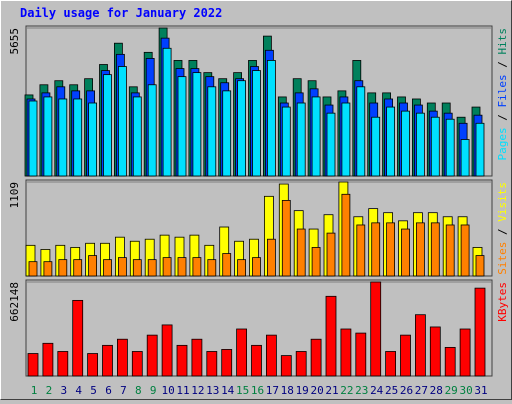 This screenshot has height=404, width=512. What do you see at coordinates (502, 41) in the screenshot?
I see `legend-entry: Hits` at bounding box center [502, 41].